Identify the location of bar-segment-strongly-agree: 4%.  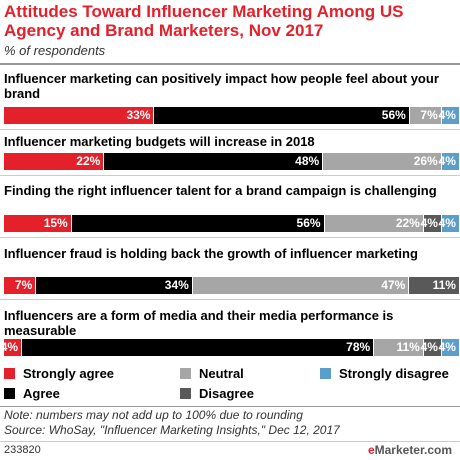
(11, 347).